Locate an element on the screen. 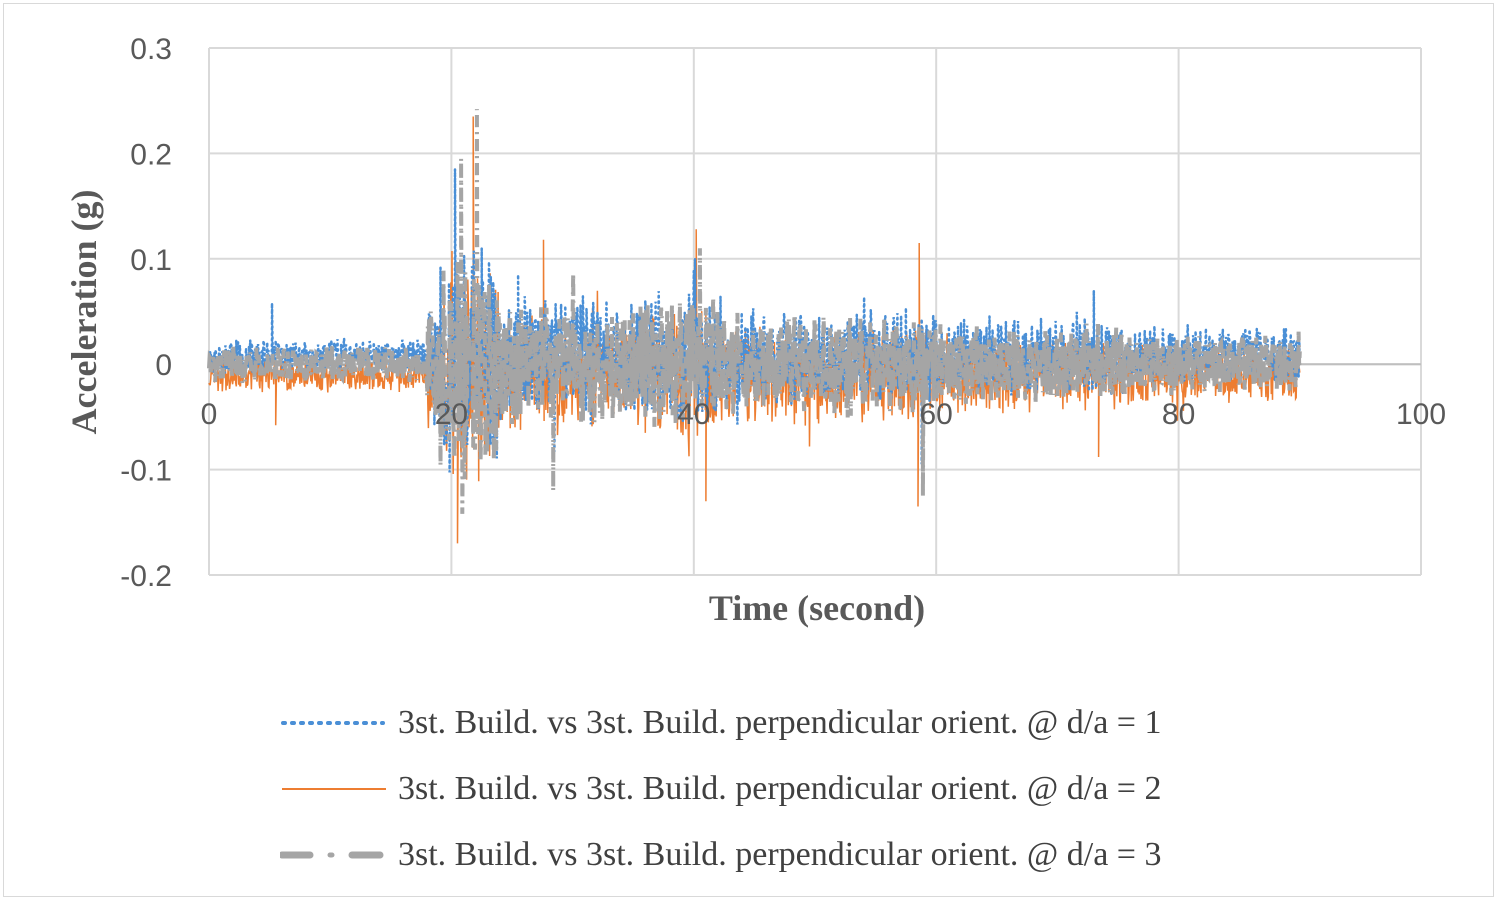 The height and width of the screenshot is (903, 1500). svg-text: 0.3 is located at coordinates (151, 49).